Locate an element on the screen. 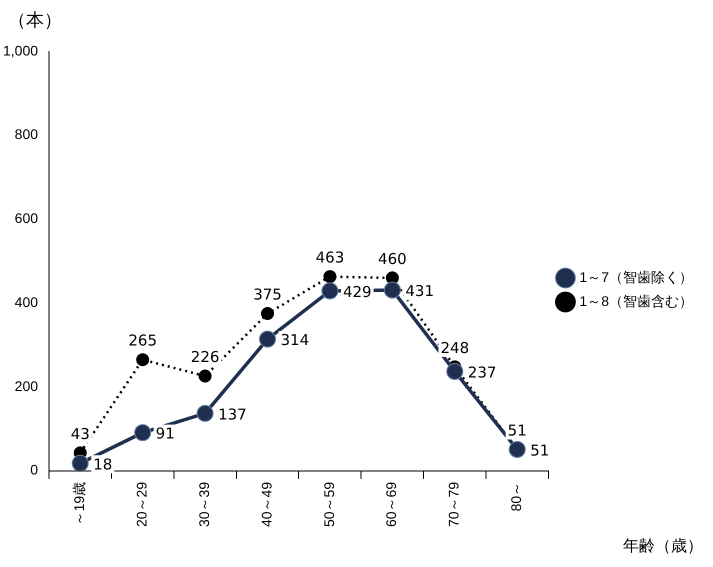 The image size is (713, 567). data-label: 43 is located at coordinates (80, 433).